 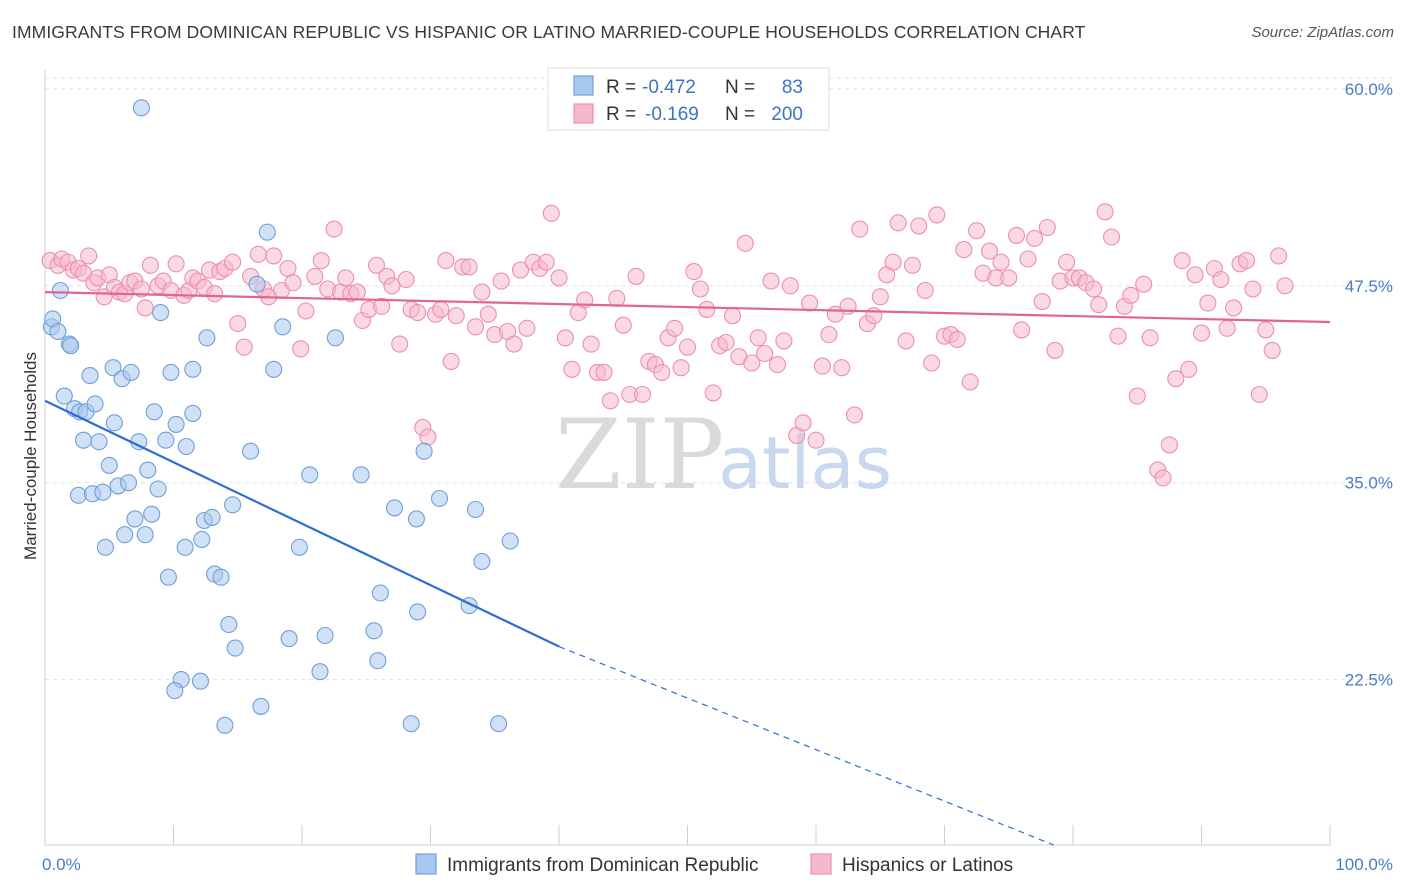 I want to click on stats-legend: R = -0.472 N = 83 R = -0.169 N = 200, so click(x=688, y=99).